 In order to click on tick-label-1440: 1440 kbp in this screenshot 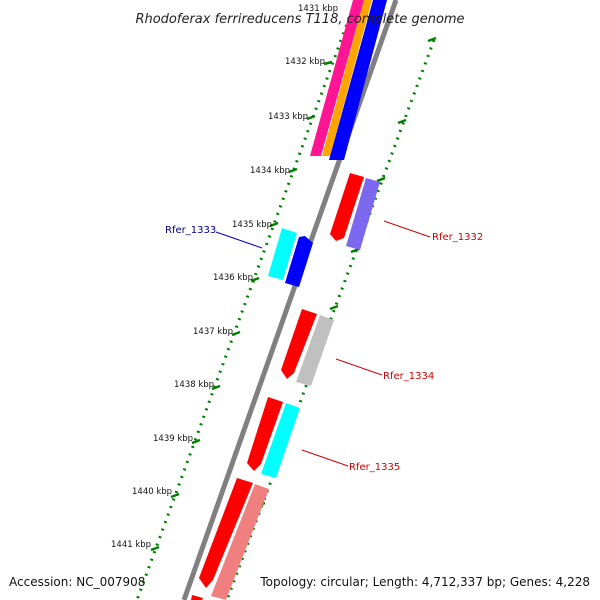, I will do `click(152, 492)`.